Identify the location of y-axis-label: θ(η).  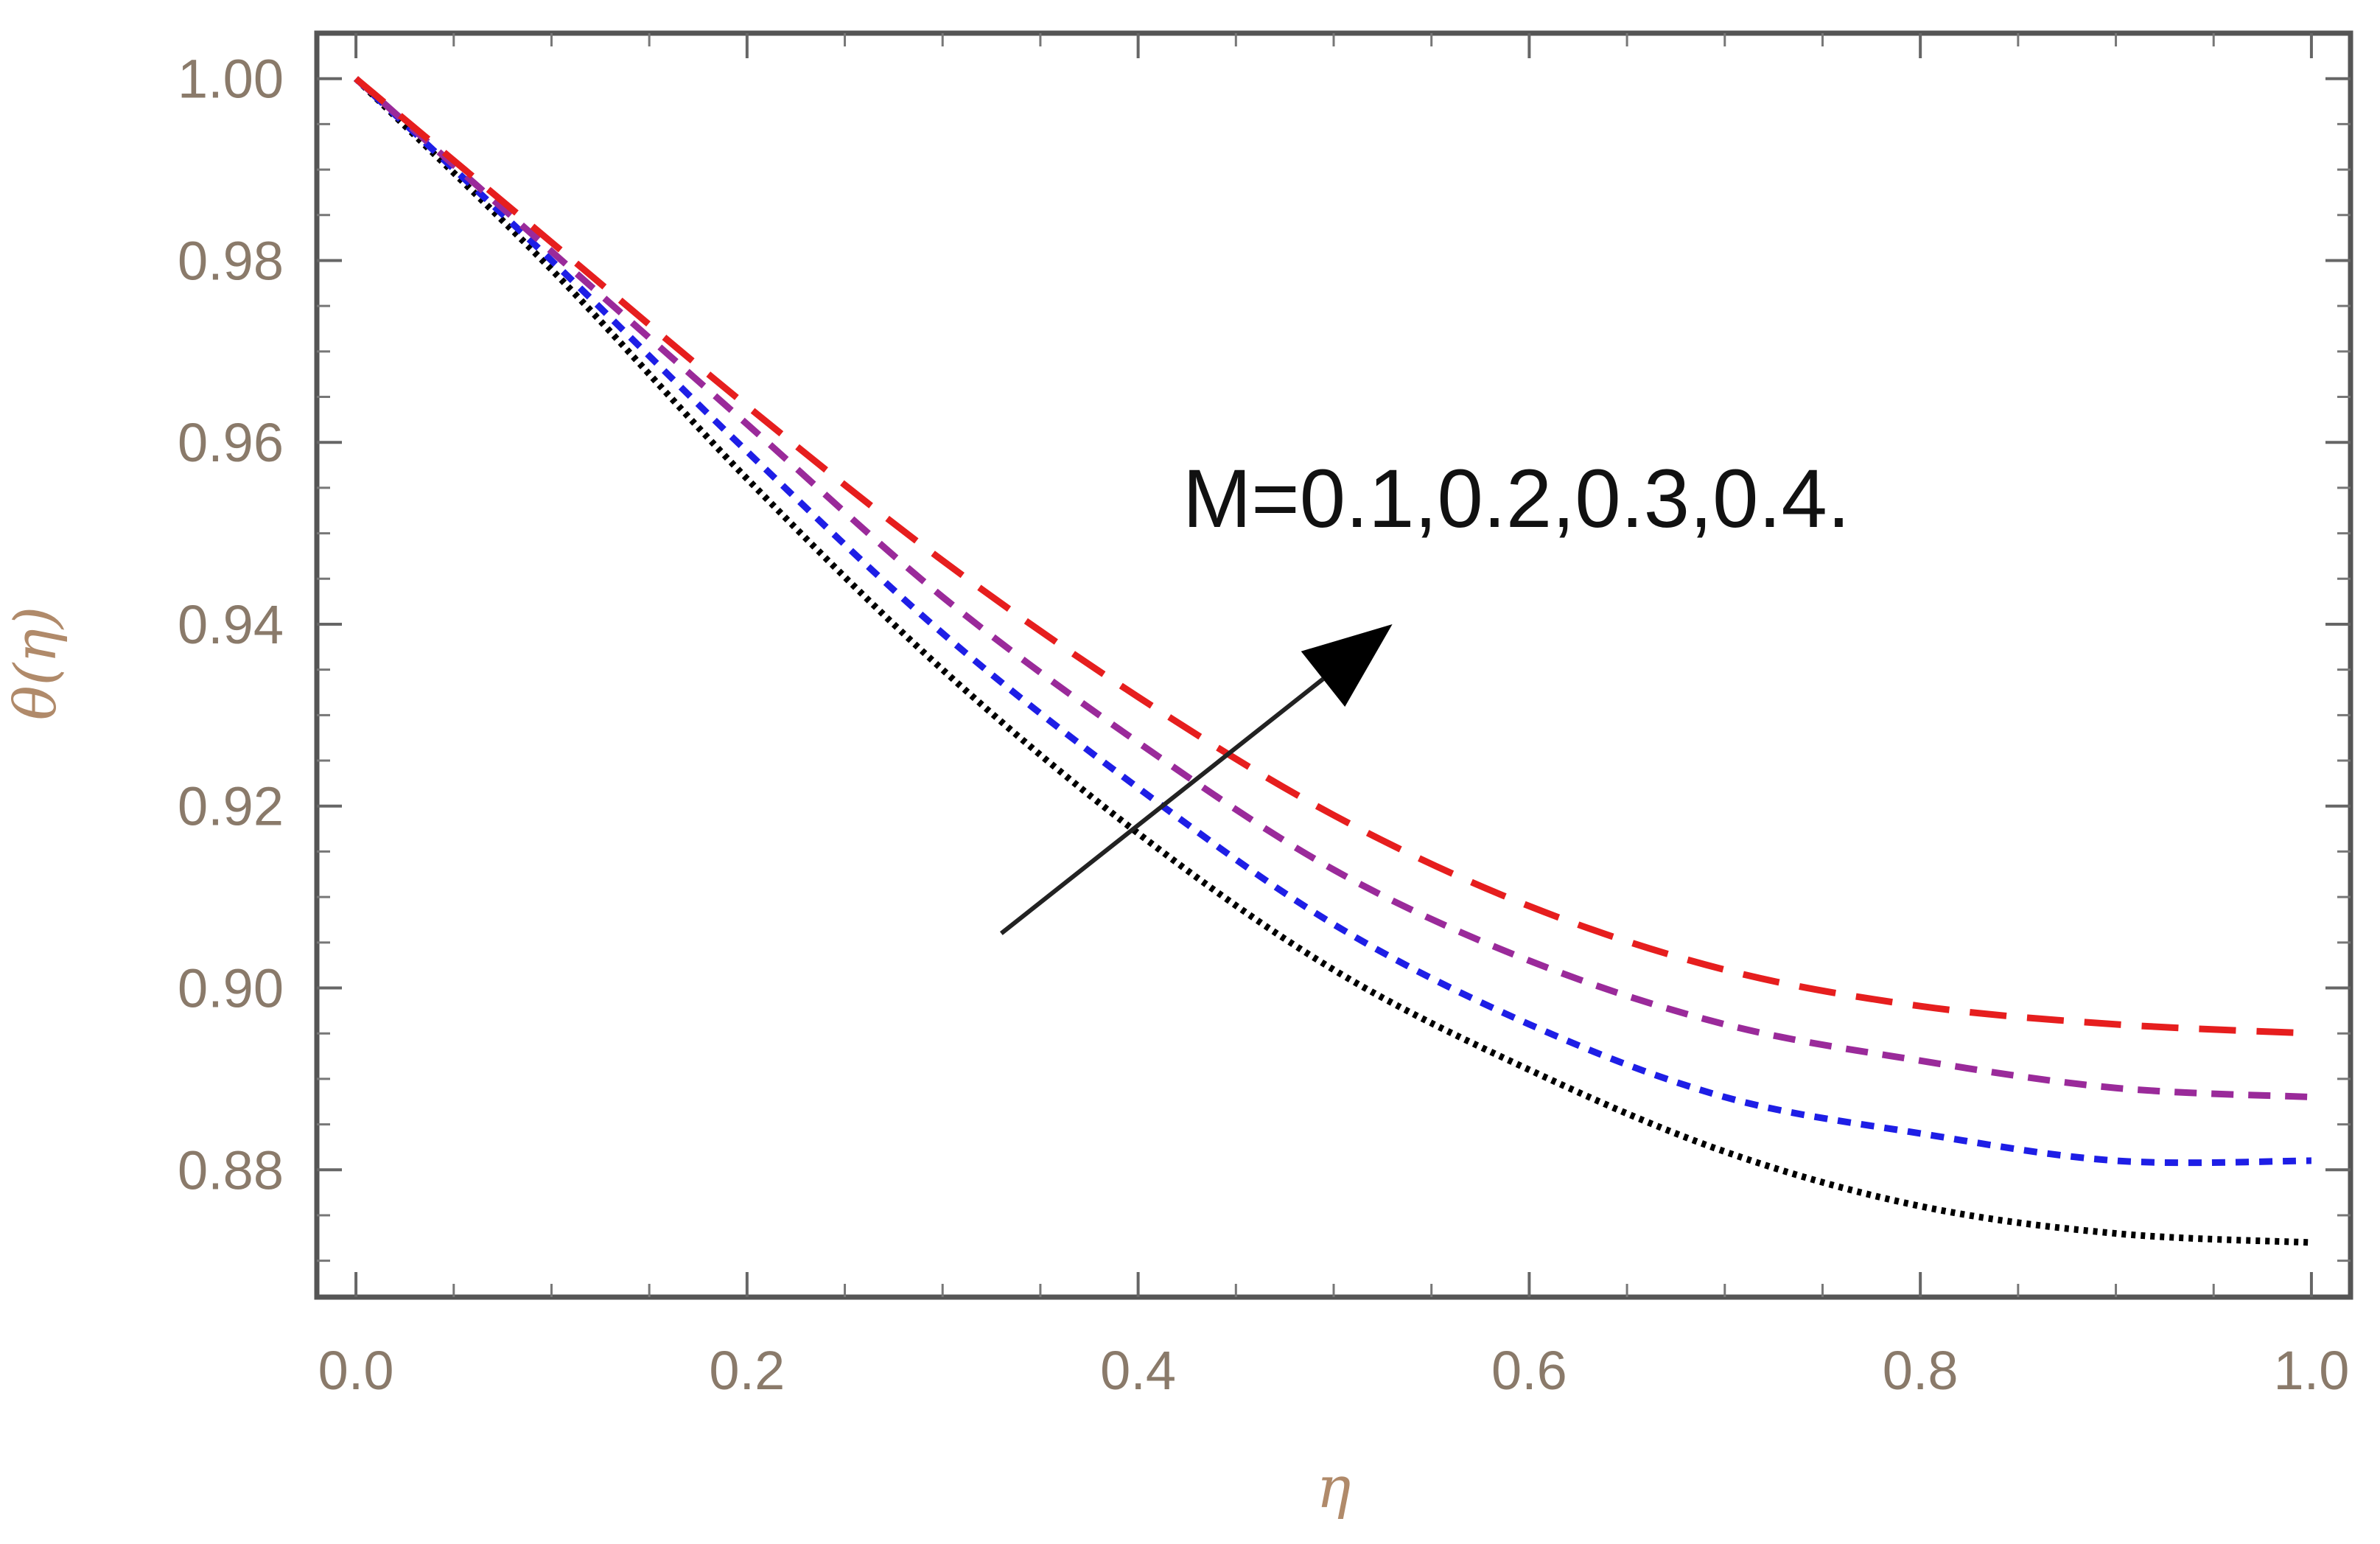
(36, 664).